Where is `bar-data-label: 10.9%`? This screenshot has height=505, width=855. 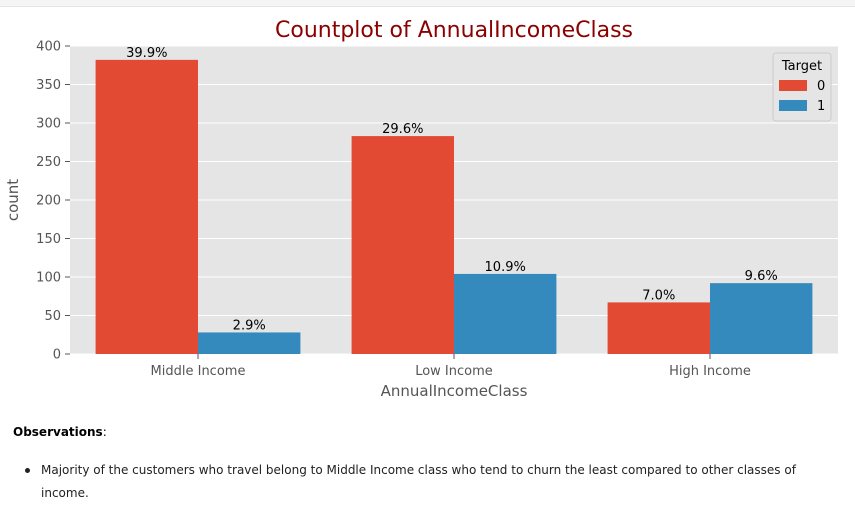
bar-data-label: 10.9% is located at coordinates (505, 267).